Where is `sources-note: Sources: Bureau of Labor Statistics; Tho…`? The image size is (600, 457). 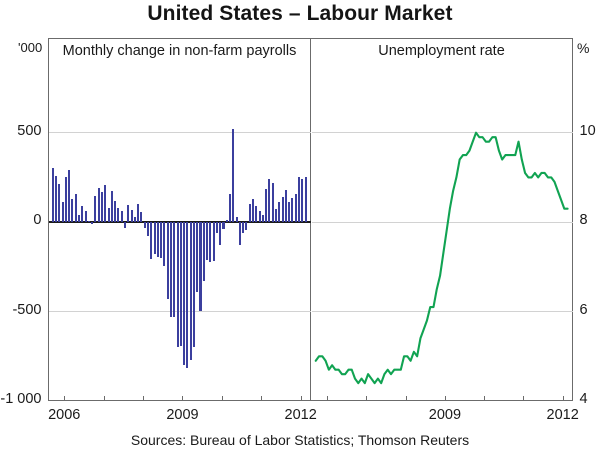
sources-note: Sources: Bureau of Labor Statistics; Tho… is located at coordinates (300, 440).